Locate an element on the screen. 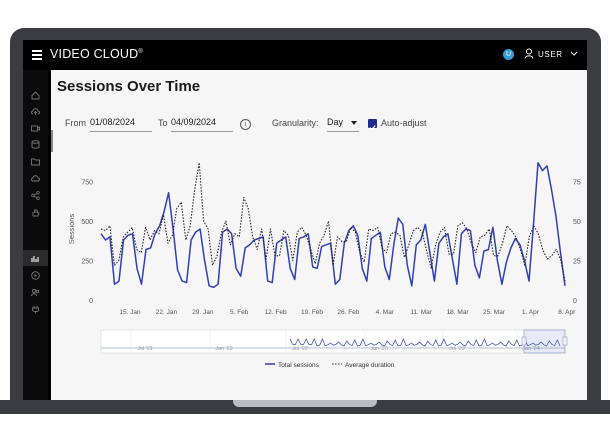  hand-icon is located at coordinates (35, 212).